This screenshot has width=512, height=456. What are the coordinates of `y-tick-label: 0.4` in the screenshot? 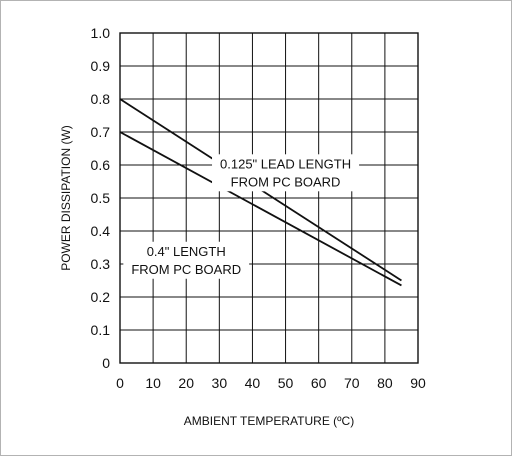 It's located at (101, 231).